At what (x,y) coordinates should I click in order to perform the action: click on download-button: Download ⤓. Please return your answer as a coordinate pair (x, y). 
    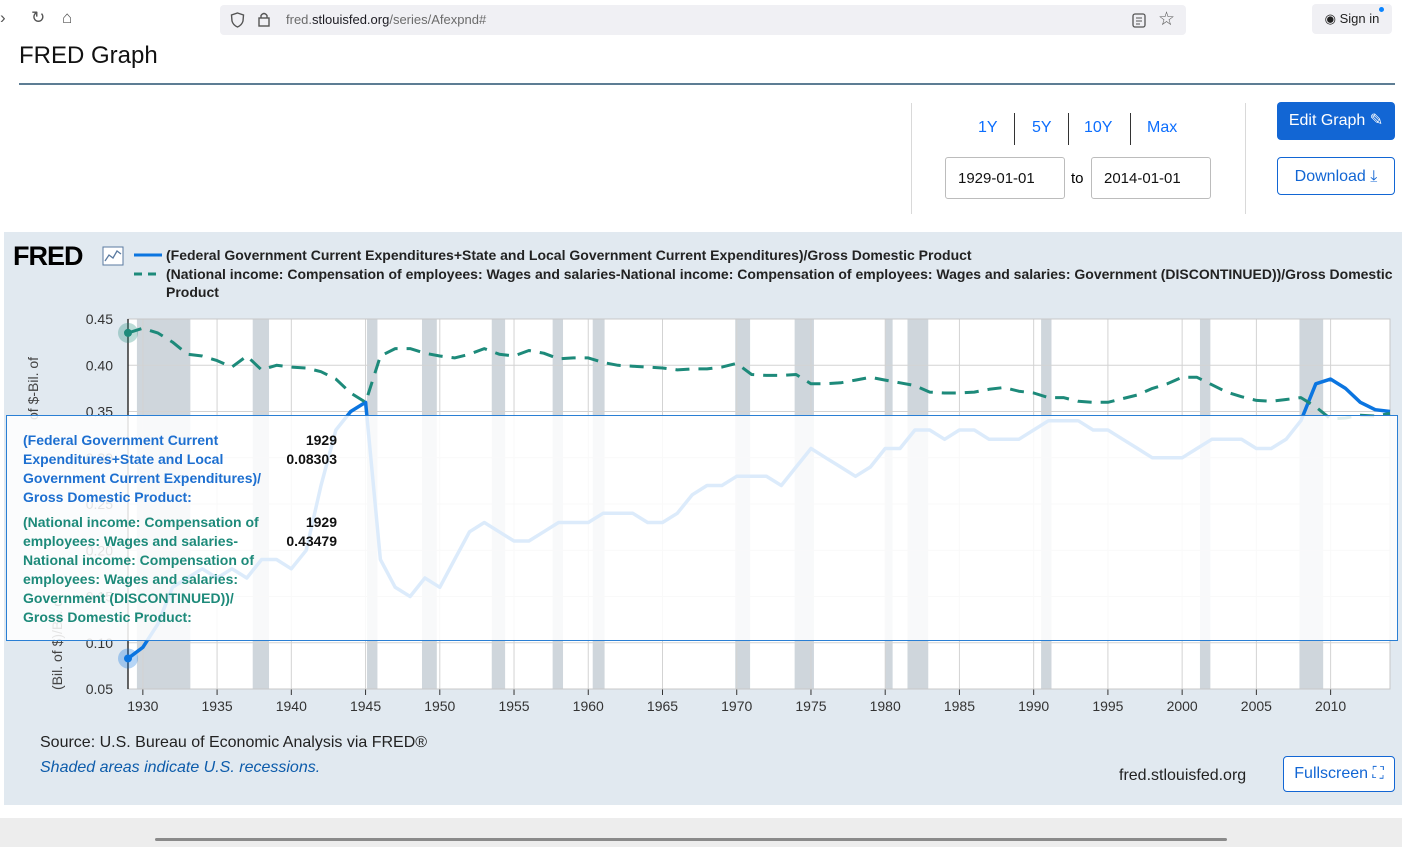
    Looking at the image, I should click on (1336, 176).